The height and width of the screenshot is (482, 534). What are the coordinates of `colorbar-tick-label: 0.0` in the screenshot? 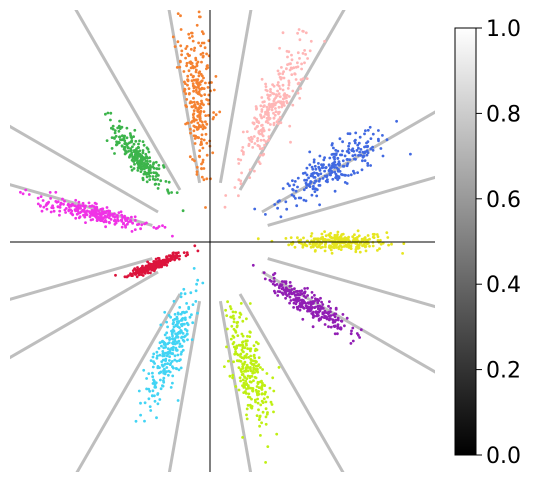 It's located at (503, 456).